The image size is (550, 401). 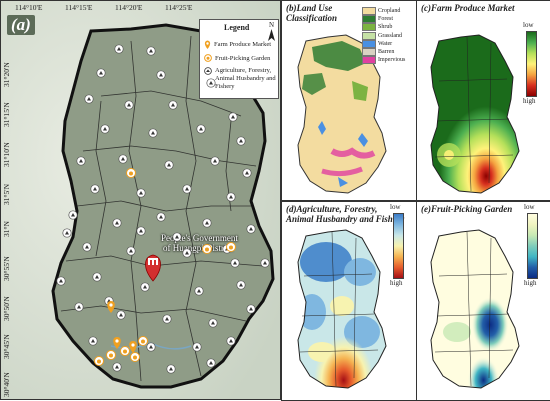 What do you see at coordinates (79, 7) in the screenshot?
I see `lon-tick: 114°15'E` at bounding box center [79, 7].